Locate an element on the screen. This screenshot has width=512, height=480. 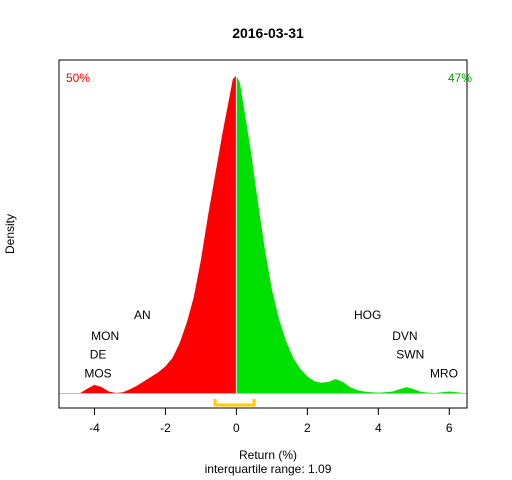
ticker-label: SWN is located at coordinates (410, 355).